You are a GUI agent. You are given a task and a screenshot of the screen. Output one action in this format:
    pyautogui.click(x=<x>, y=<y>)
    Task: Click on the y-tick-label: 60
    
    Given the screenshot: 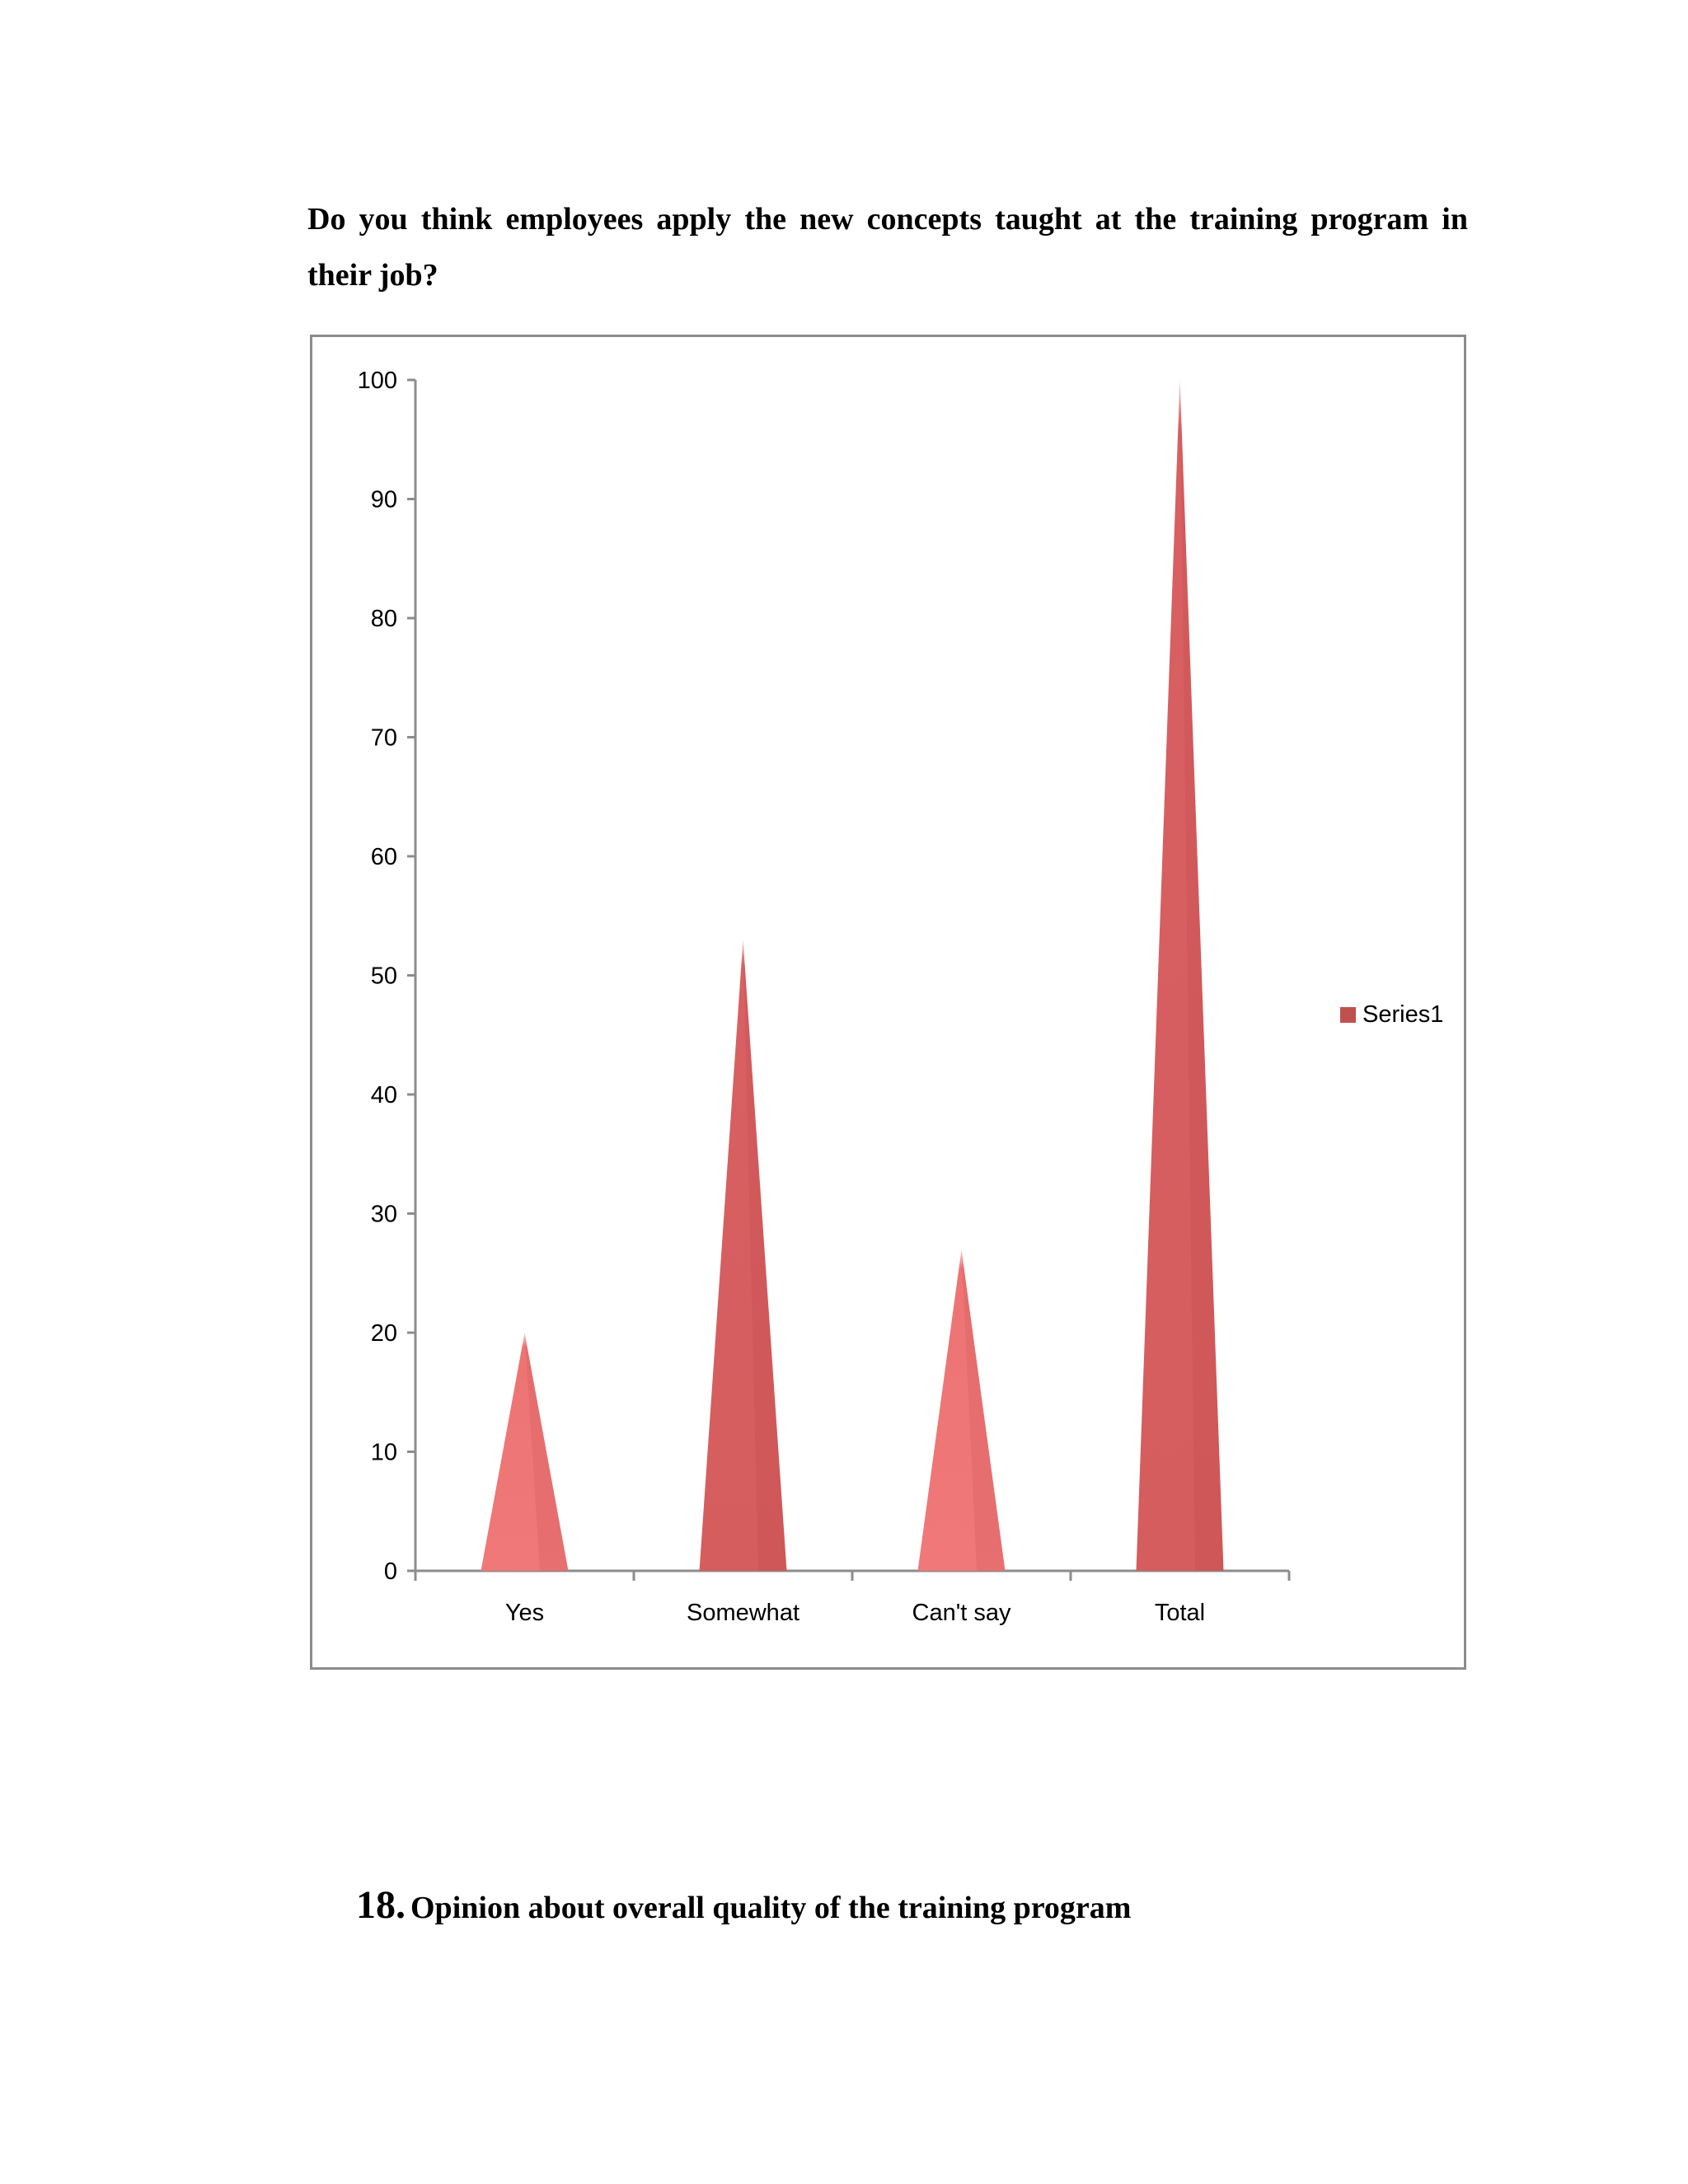 What is the action you would take?
    pyautogui.click(x=384, y=857)
    